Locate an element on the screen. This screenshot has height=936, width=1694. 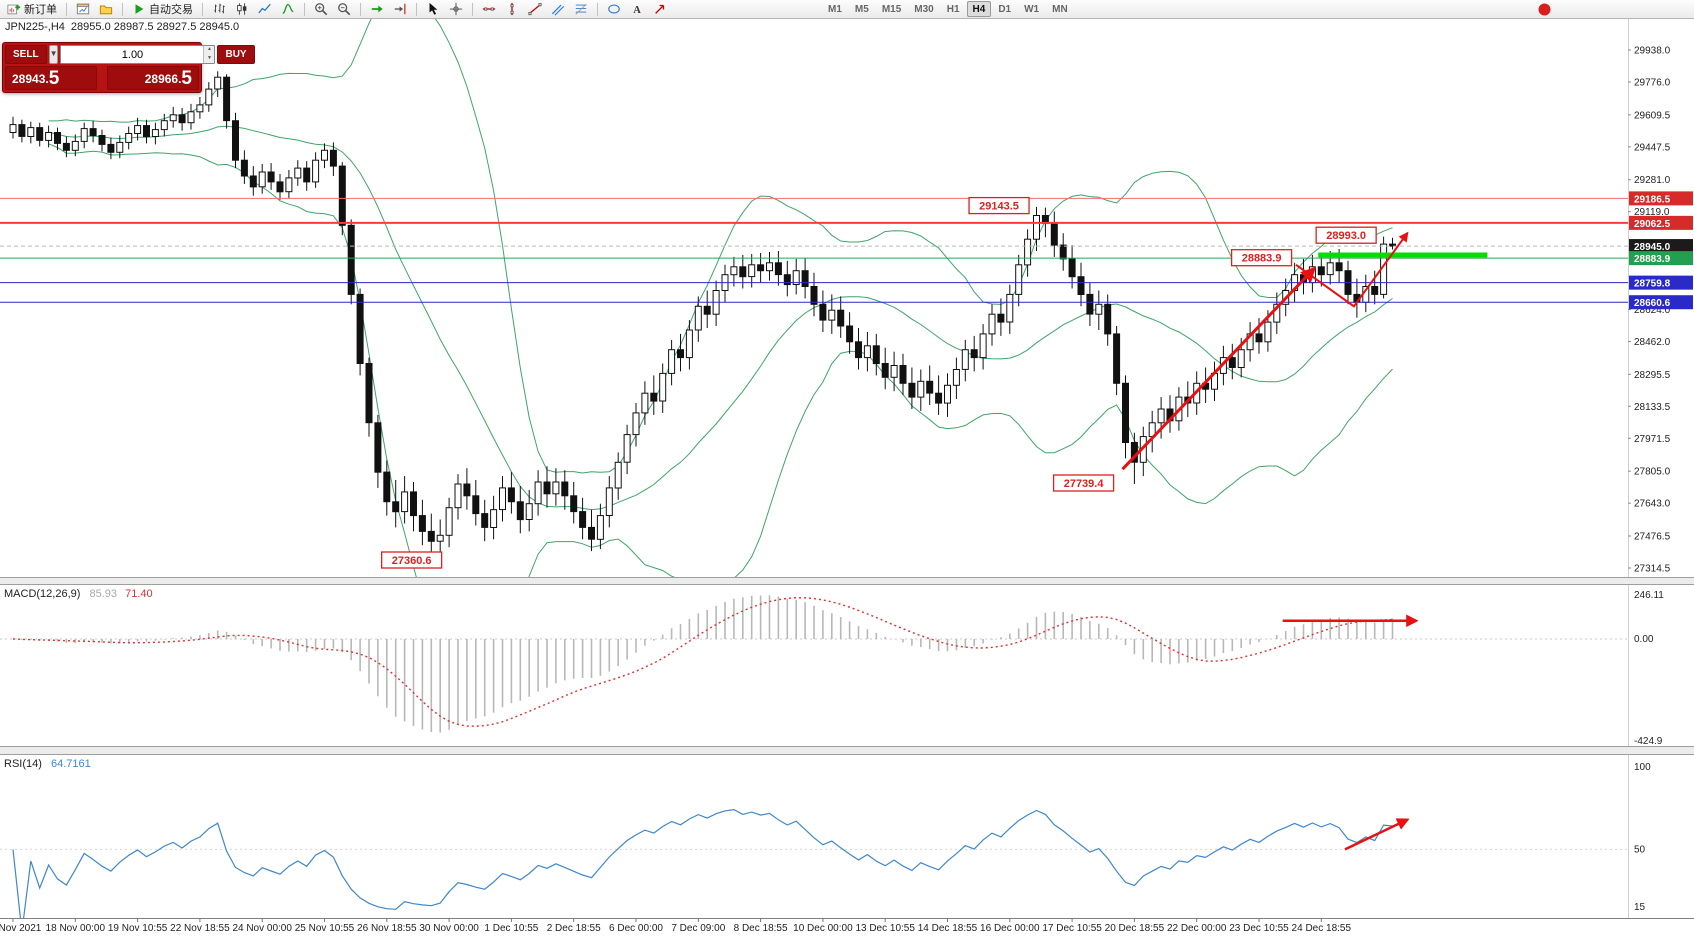
autotrading-button: 自动交易 is located at coordinates (162, 9).